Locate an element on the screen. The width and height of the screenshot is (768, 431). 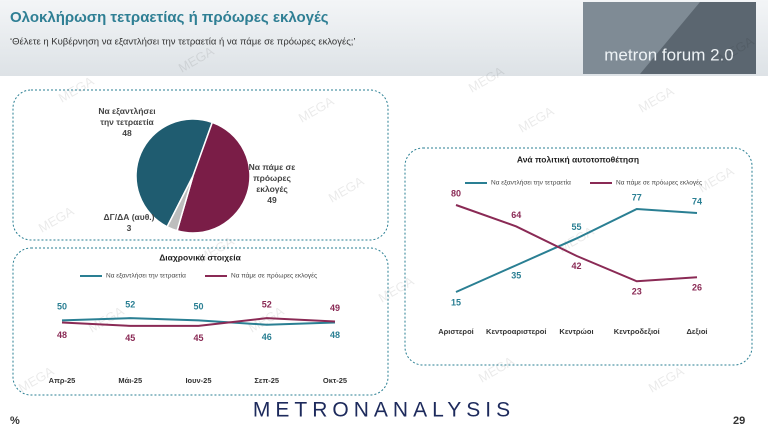
chart-title: Διαχρονικά στοιχεία is located at coordinates (200, 257).